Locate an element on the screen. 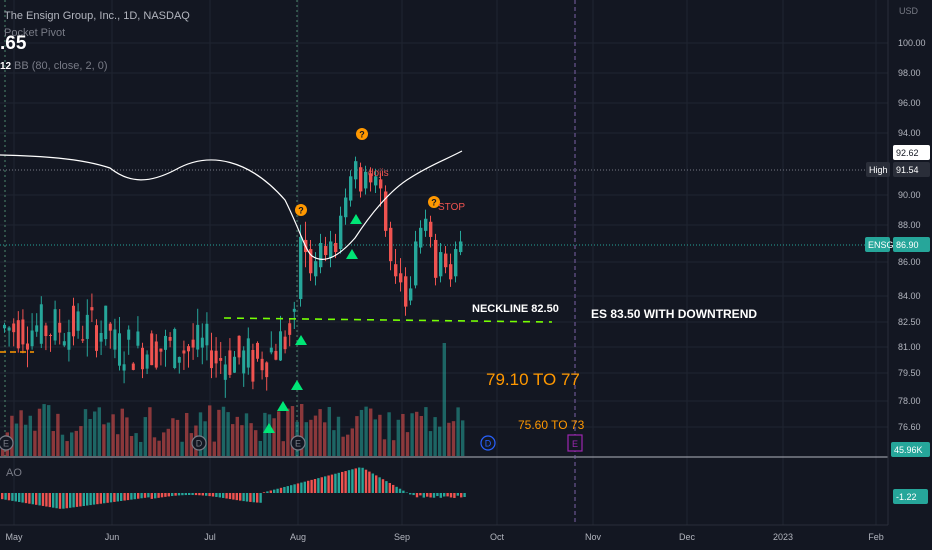  price-tick-label: 98.00 is located at coordinates (909, 73).